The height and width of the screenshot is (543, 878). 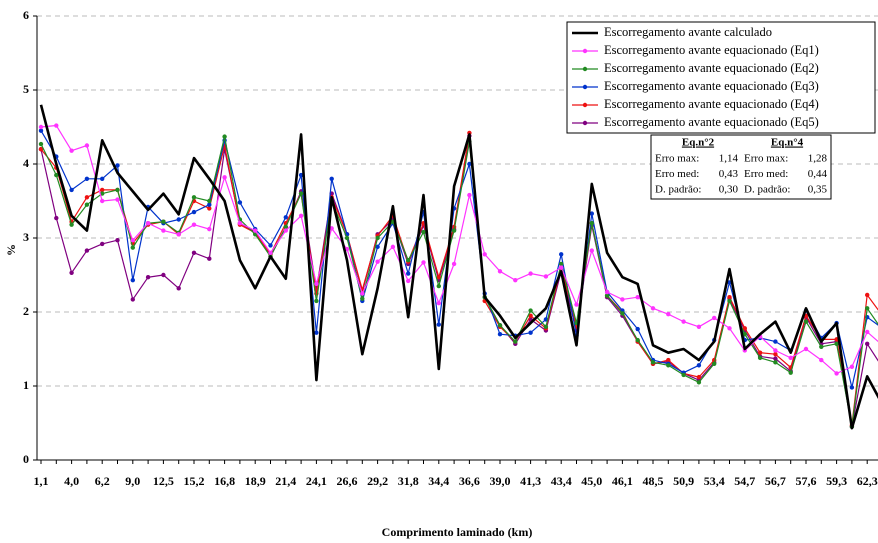 I want to click on stats-value: 0,44, so click(x=818, y=174).